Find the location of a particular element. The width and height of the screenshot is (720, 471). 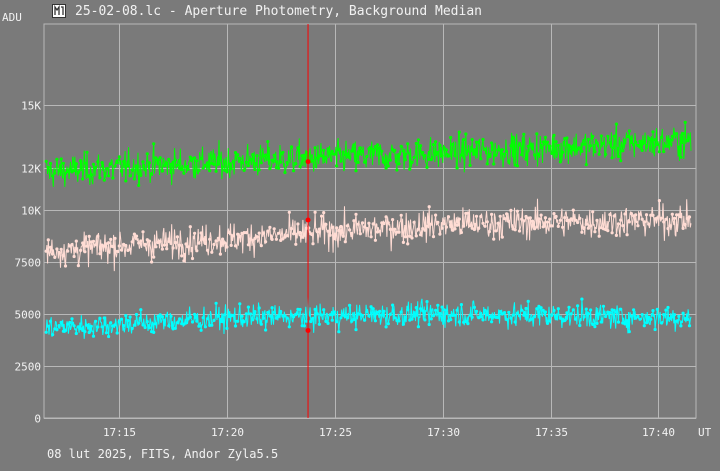

y-tick-label: 12K is located at coordinates (31, 169).